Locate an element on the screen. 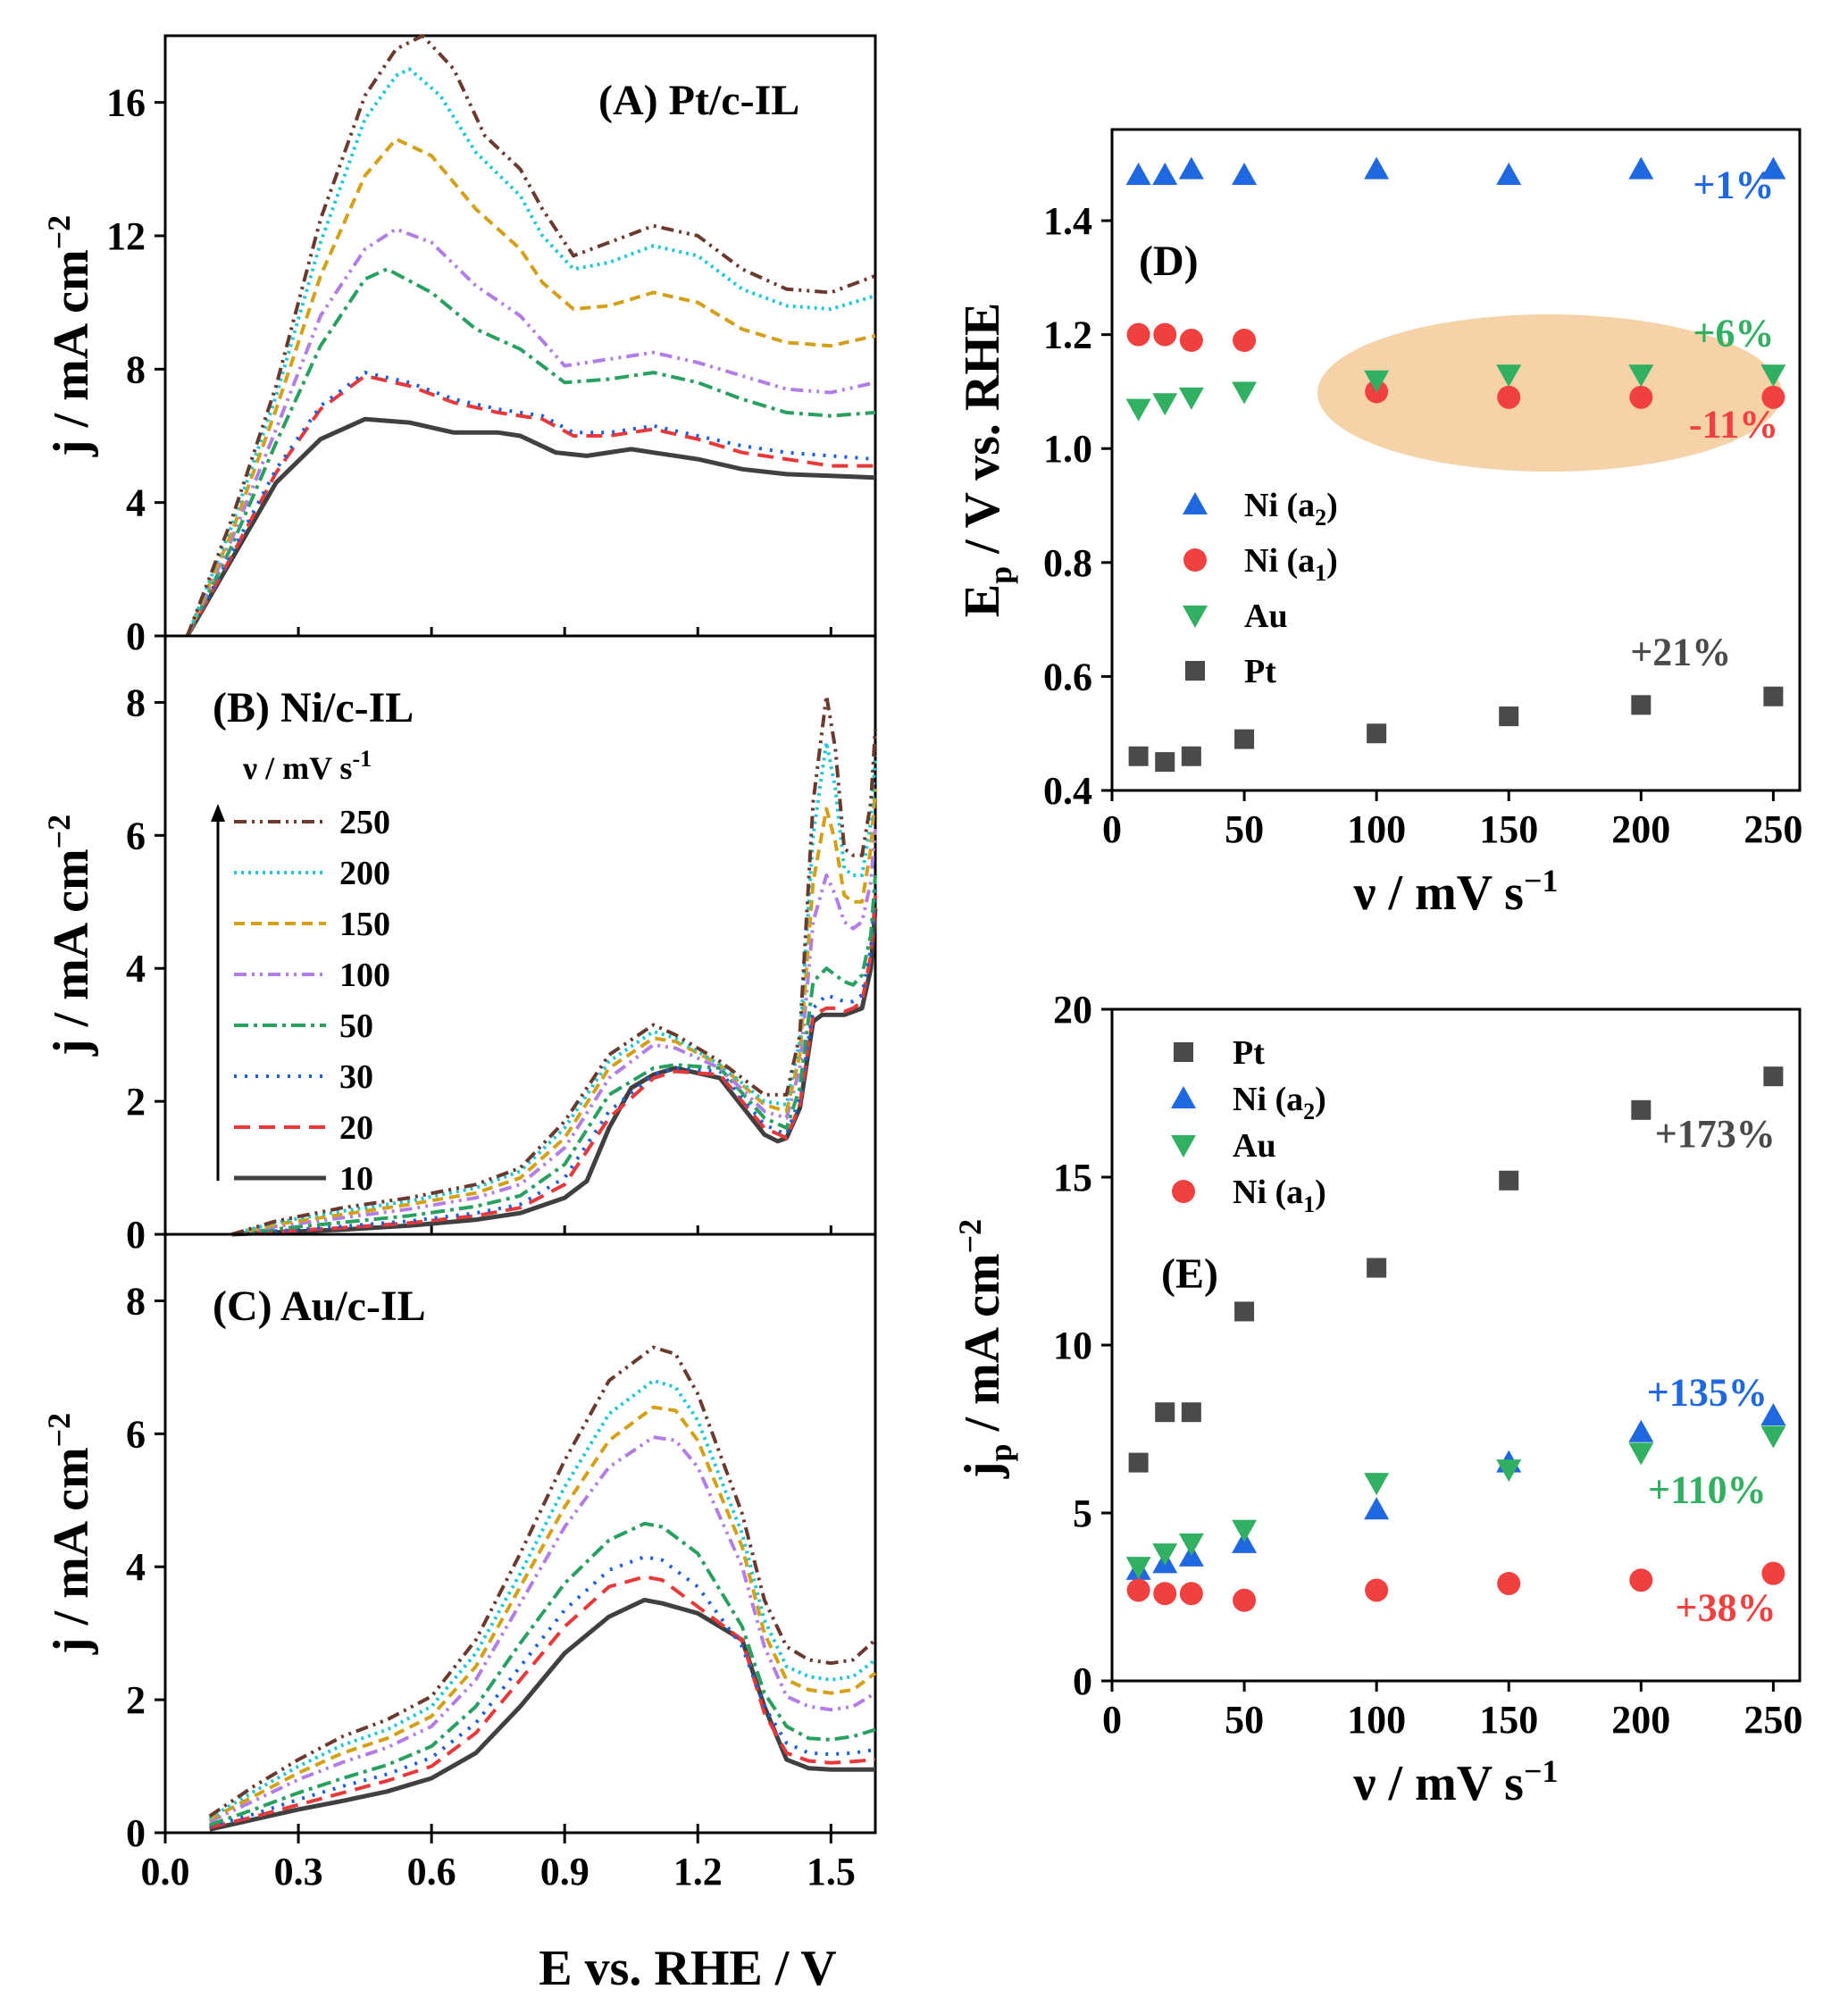 This screenshot has height=2006, width=1848. y-label-C: j / mA cm is located at coordinates (71, 1551).